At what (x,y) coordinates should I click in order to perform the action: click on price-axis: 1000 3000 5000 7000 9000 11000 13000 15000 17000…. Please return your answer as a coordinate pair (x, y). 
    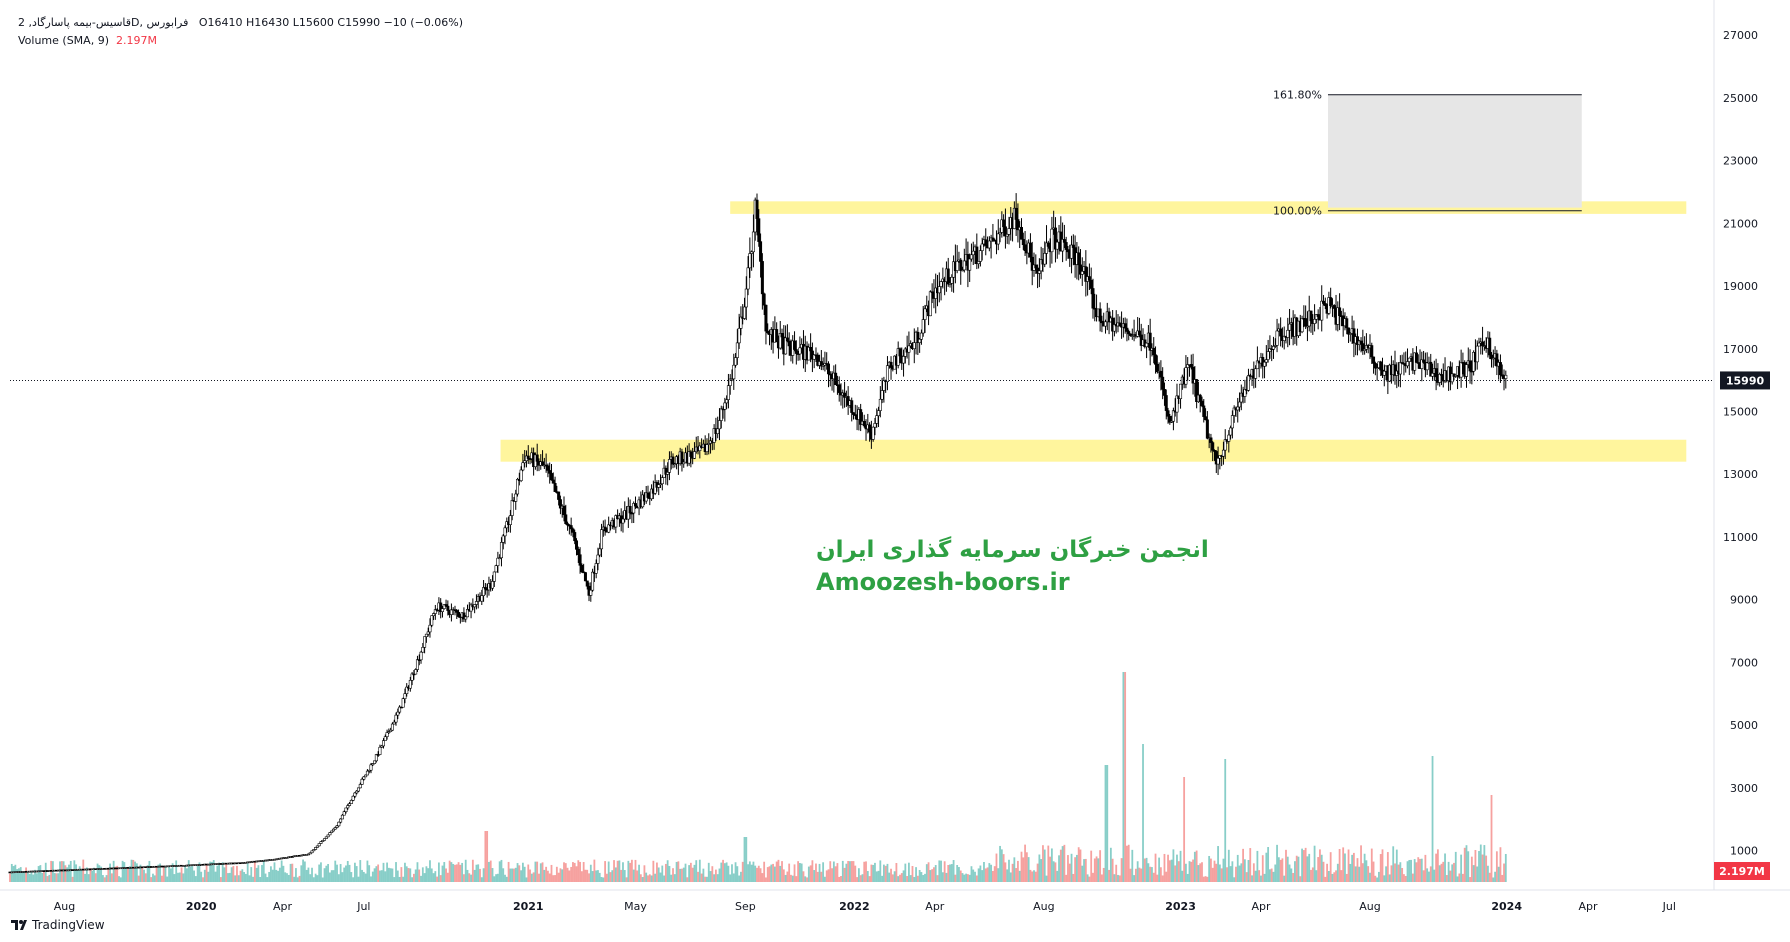
    Looking at the image, I should click on (1741, 445).